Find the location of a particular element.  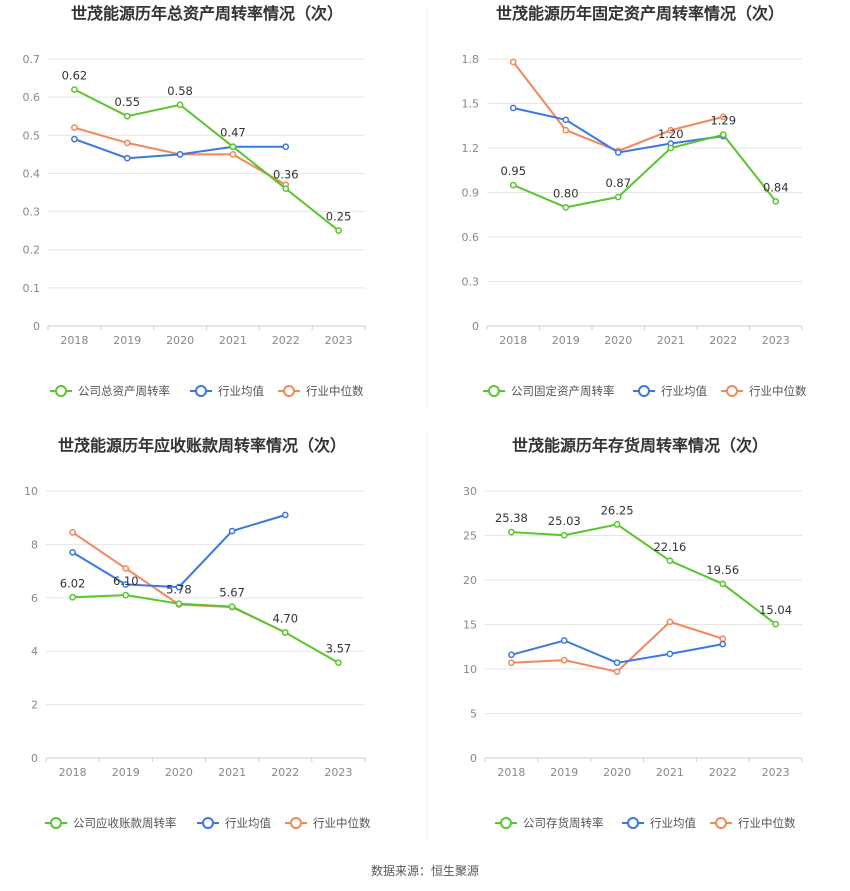

data-label: 26.25 is located at coordinates (617, 510).